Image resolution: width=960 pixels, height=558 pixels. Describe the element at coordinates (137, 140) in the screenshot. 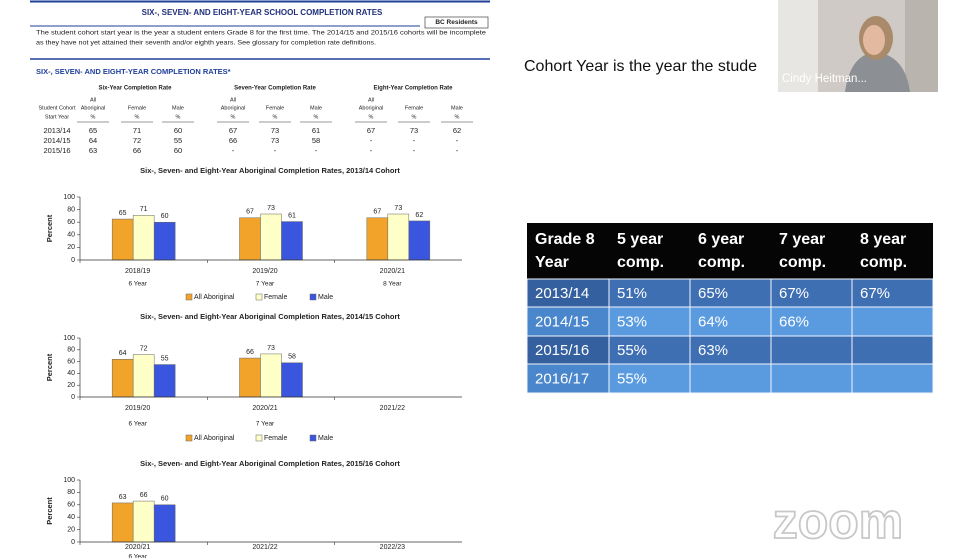

I see `cell: 72` at that location.